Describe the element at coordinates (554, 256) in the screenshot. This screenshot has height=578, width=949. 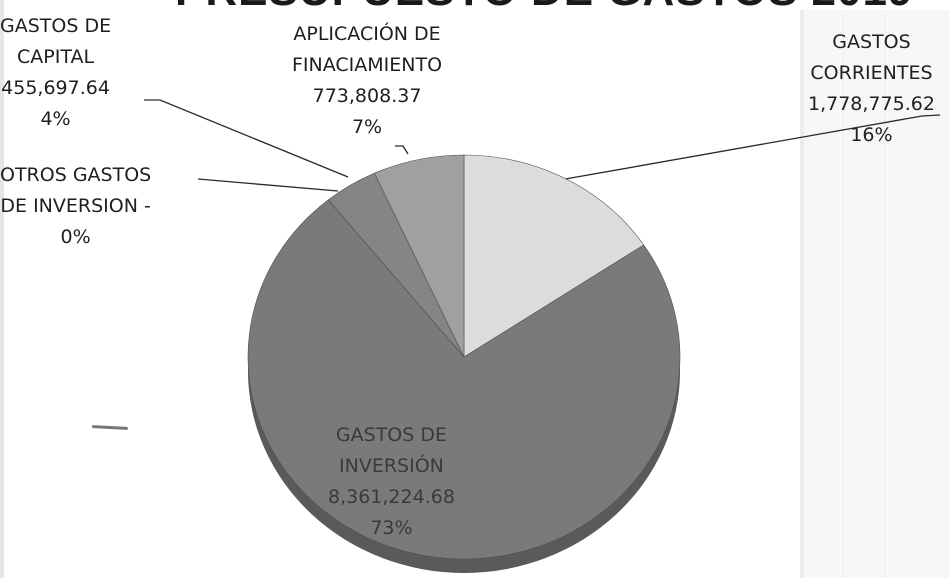
I see `pie-slice-gastos-corrientes` at that location.